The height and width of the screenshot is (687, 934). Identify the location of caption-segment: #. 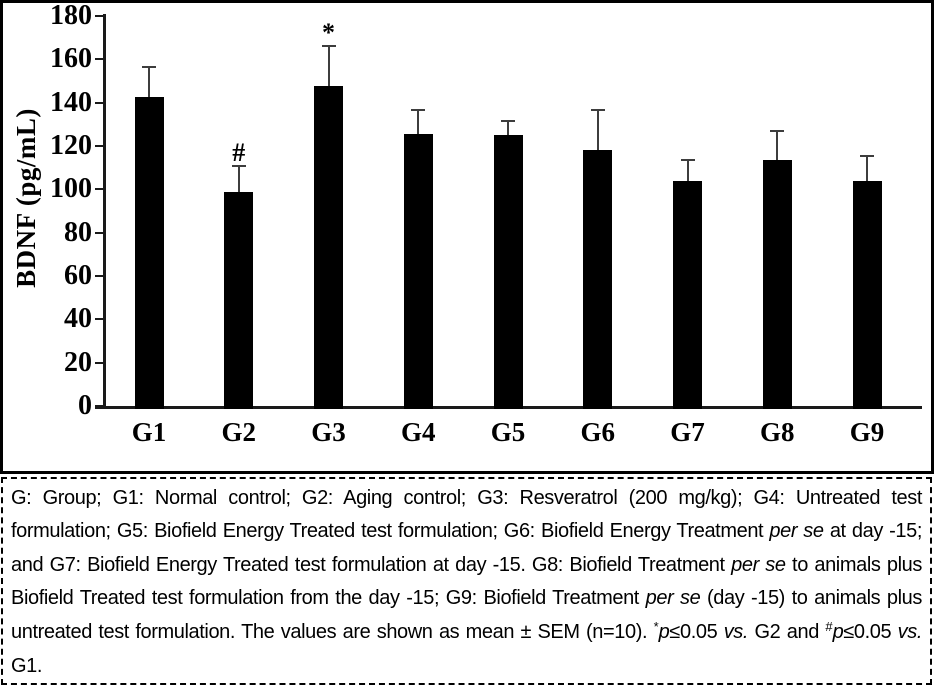
(829, 626).